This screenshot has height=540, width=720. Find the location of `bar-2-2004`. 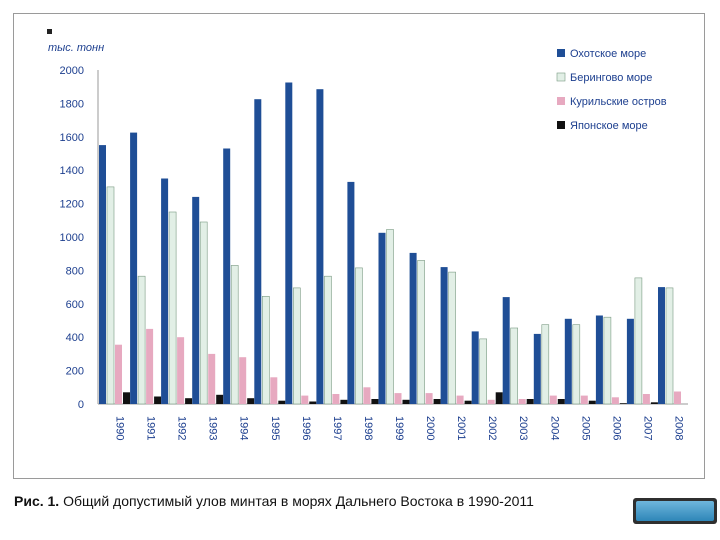

bar-2-2004 is located at coordinates (553, 399).